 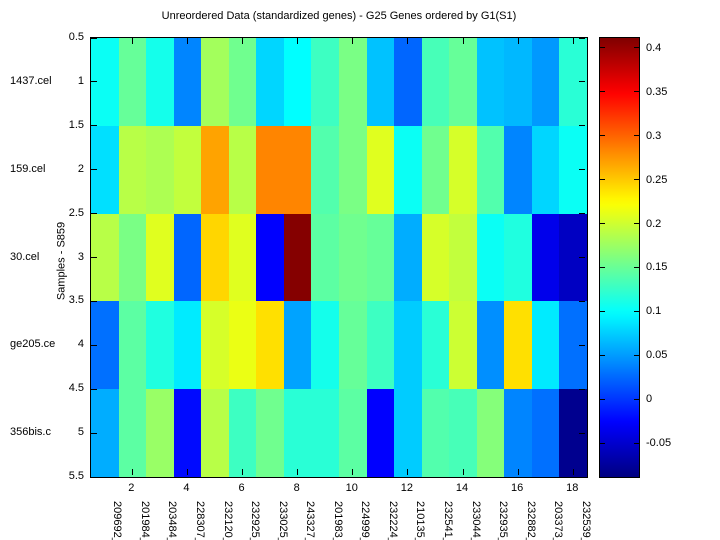 I want to click on heatmap-cell-r5-c7, so click(x=270, y=433).